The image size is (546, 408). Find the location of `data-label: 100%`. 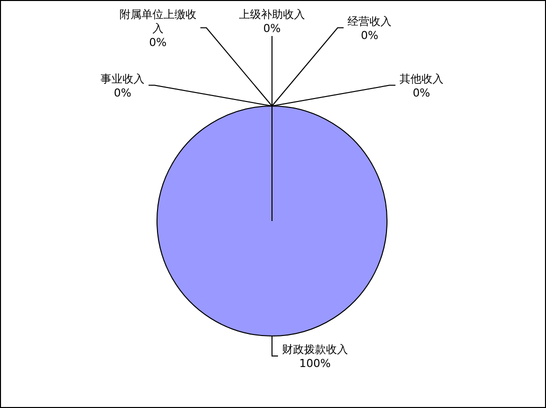

data-label: 100% is located at coordinates (315, 363).